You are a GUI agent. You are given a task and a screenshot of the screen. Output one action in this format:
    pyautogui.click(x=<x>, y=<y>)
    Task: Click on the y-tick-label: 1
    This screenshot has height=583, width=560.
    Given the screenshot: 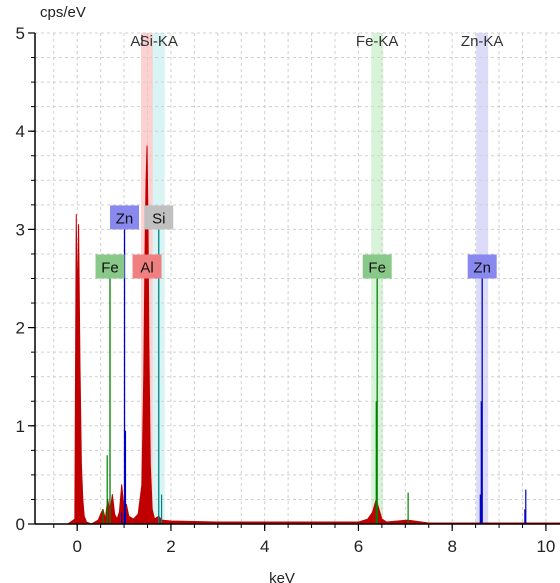 What is the action you would take?
    pyautogui.click(x=20, y=426)
    